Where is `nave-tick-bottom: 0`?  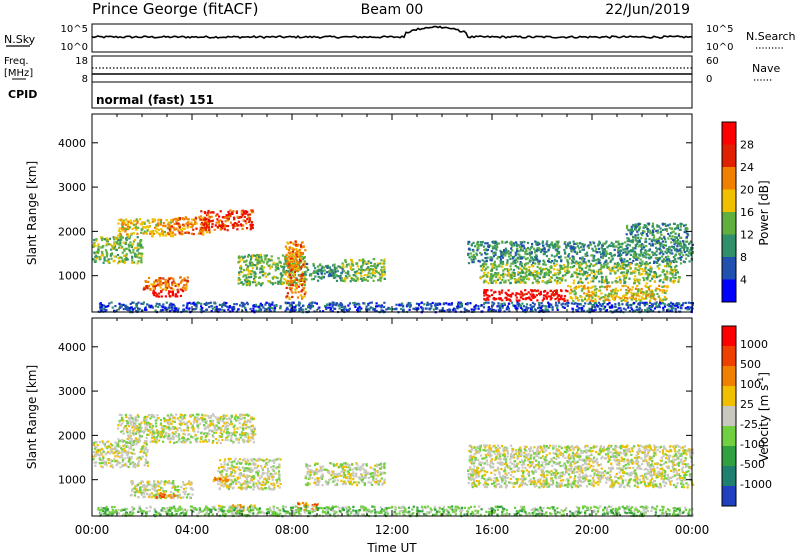
nave-tick-bottom: 0 is located at coordinates (709, 79).